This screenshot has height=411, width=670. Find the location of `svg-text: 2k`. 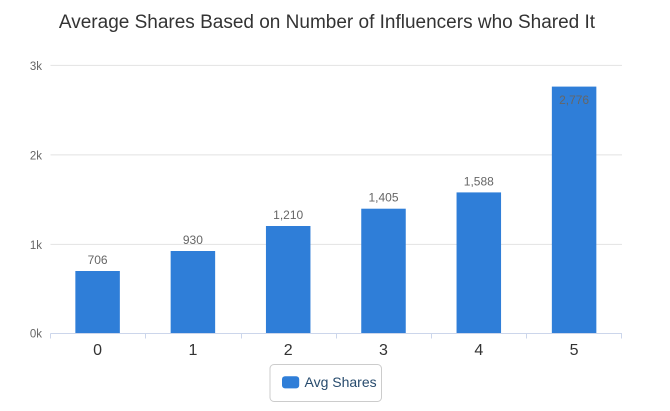

svg-text: 2k is located at coordinates (36, 157).